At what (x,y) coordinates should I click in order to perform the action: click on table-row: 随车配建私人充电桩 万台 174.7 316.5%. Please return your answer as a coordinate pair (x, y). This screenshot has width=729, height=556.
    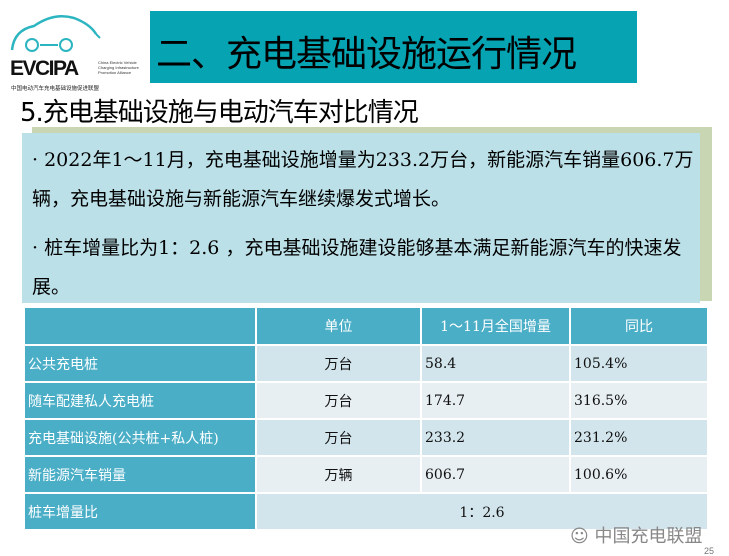
    Looking at the image, I should click on (366, 400).